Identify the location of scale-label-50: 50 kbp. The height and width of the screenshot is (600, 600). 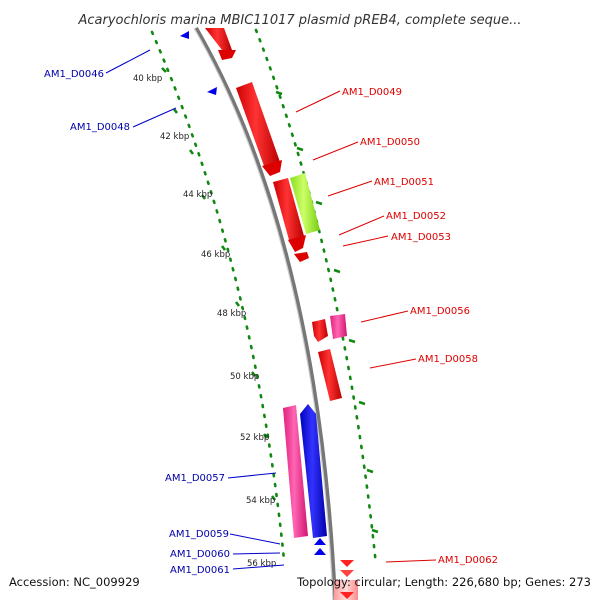
(244, 377).